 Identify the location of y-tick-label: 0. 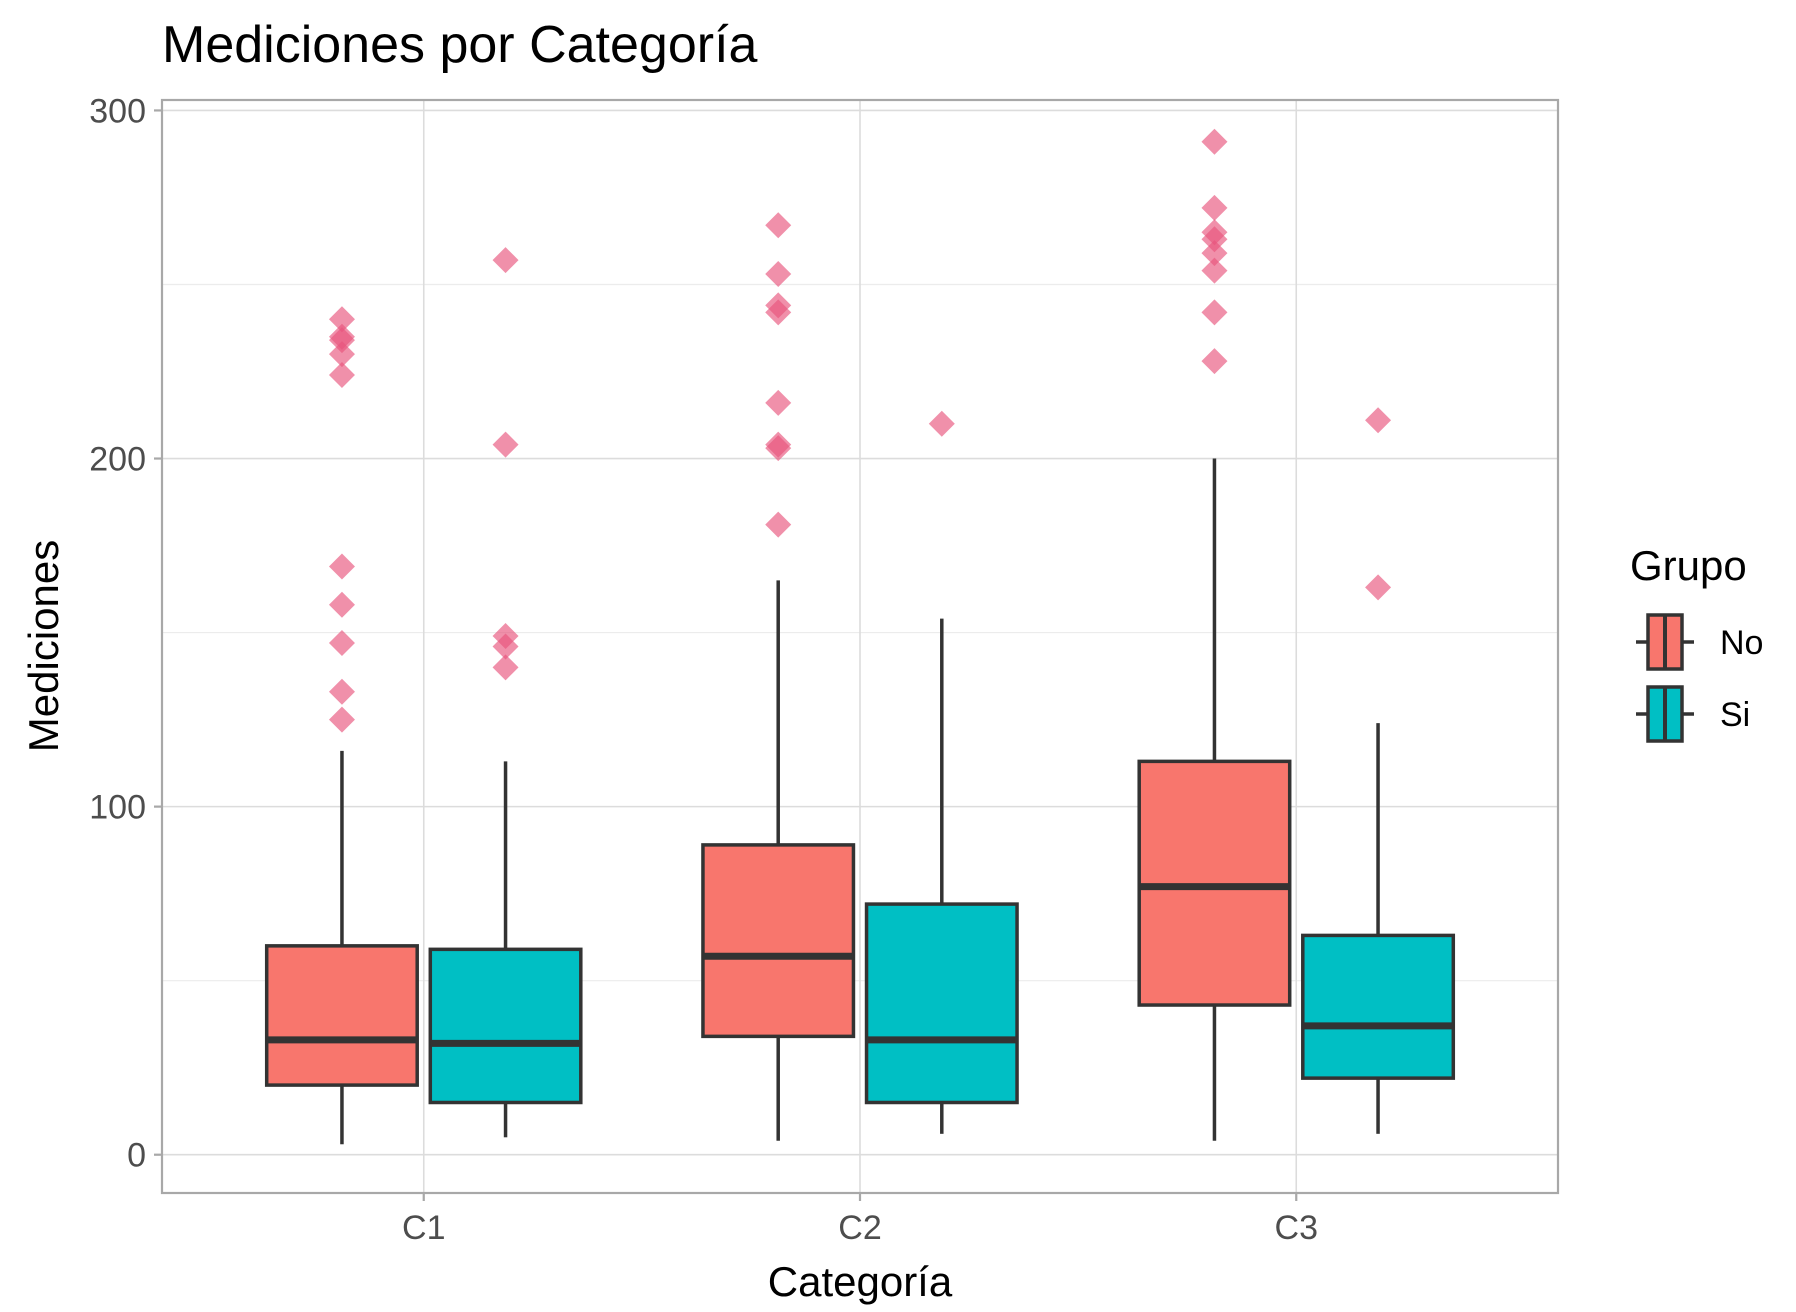
(136, 1156).